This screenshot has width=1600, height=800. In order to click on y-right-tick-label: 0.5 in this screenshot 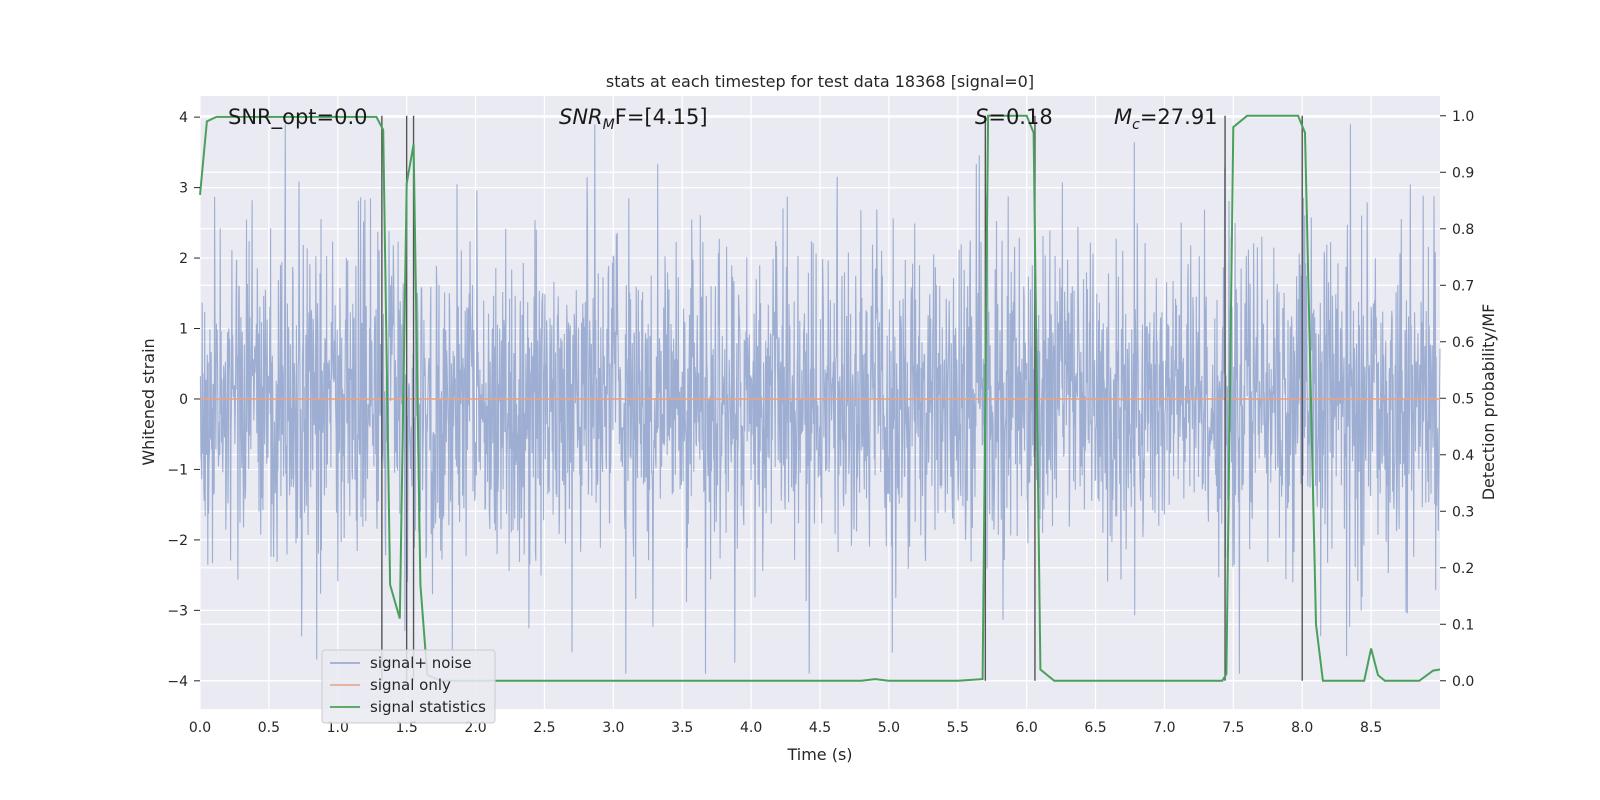, I will do `click(1463, 399)`.